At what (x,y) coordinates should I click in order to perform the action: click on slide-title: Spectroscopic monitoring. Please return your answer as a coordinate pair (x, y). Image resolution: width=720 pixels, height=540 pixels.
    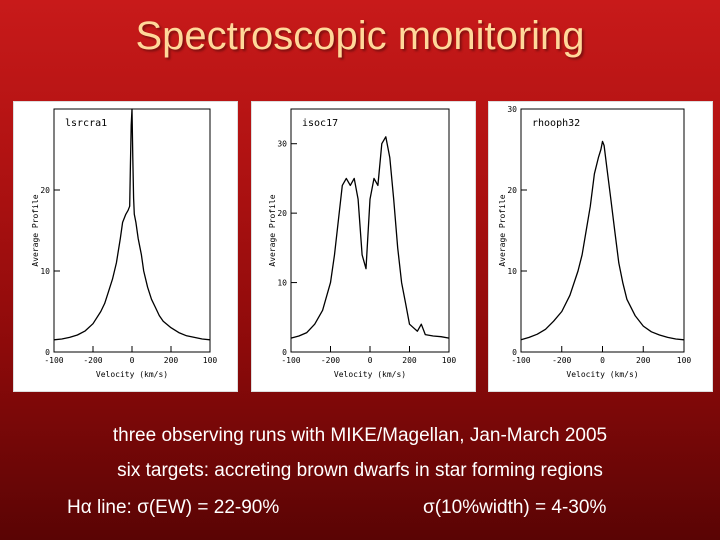
    Looking at the image, I should click on (360, 36).